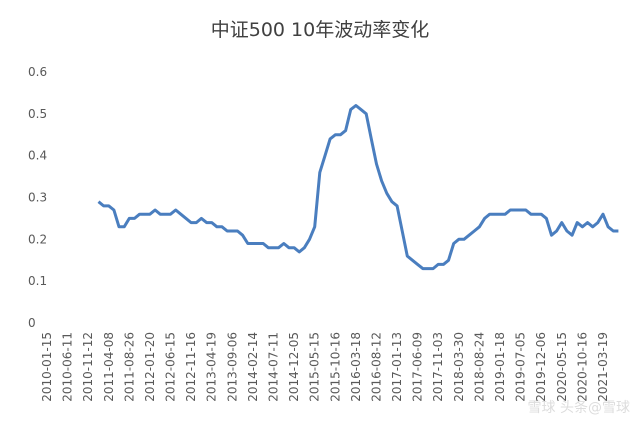 The height and width of the screenshot is (430, 640). I want to click on x-tick-label: 2011-08-26, so click(129, 367).